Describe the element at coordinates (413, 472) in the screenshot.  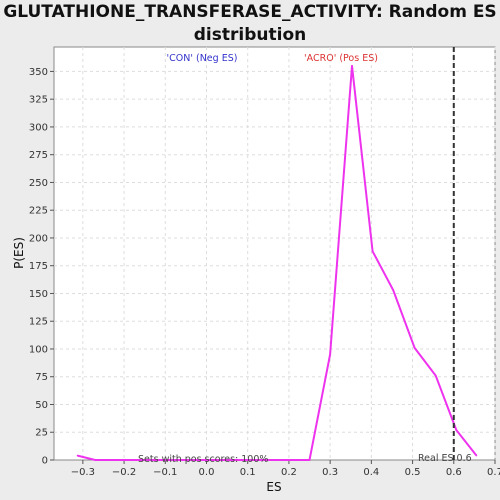
I see `x-tick-label: 0.5` at that location.